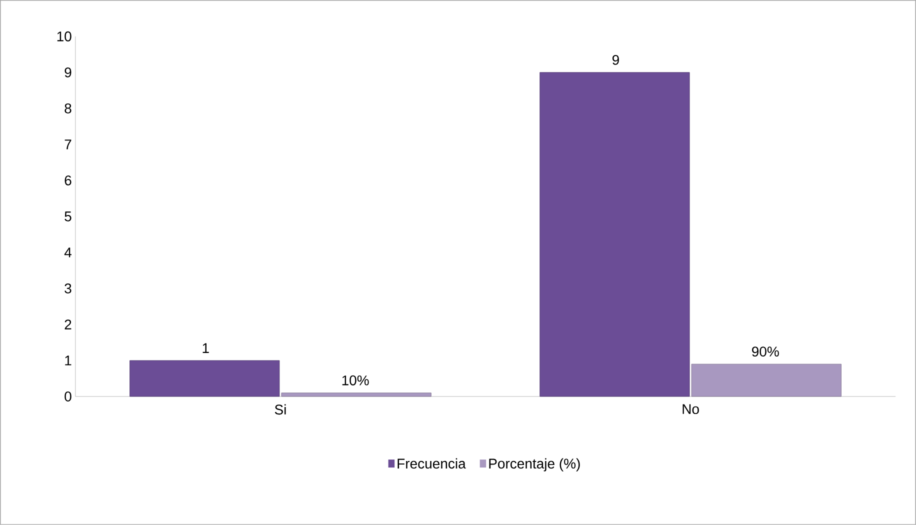  What do you see at coordinates (534, 465) in the screenshot?
I see `legend-label: Porcentaje (%)` at bounding box center [534, 465].